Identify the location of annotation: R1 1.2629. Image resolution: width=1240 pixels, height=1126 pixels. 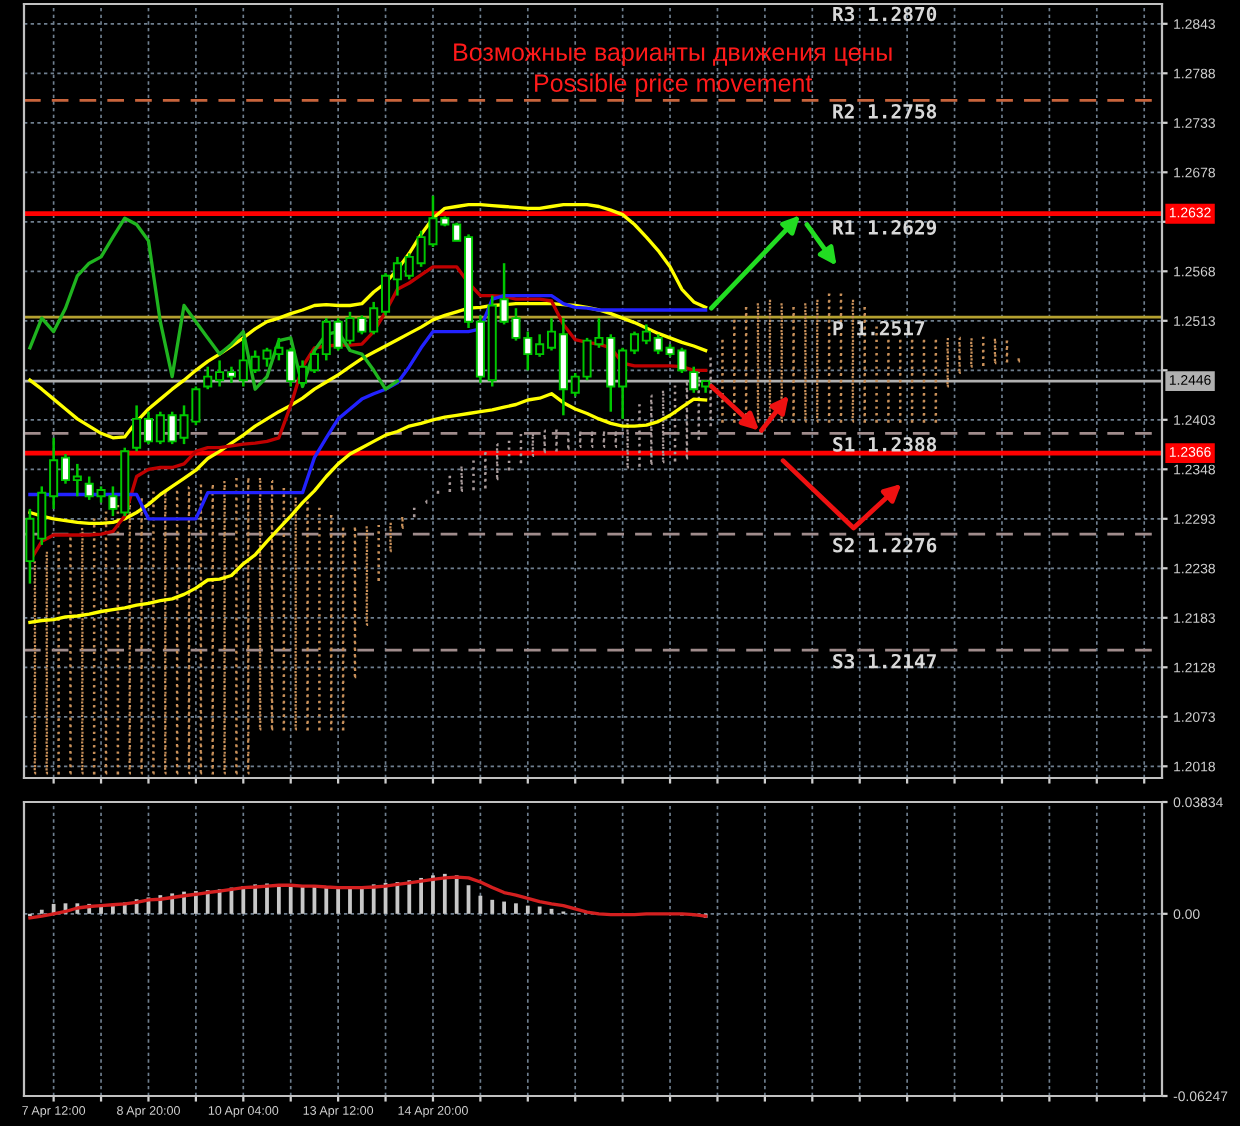
(885, 227).